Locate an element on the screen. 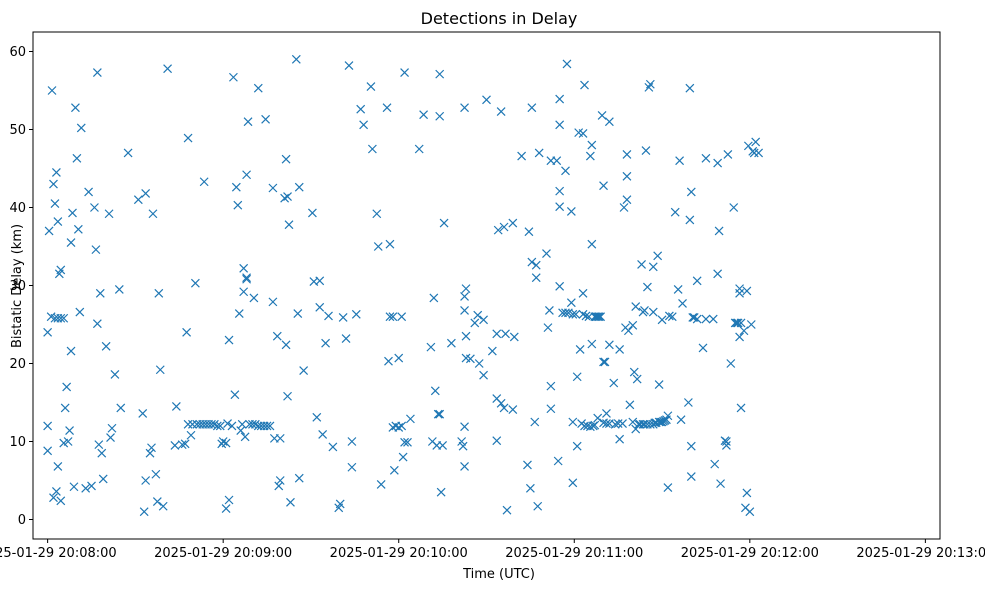 The image size is (985, 590). y-axis: 0 10 20 30 40 50 60 is located at coordinates (21, 286).